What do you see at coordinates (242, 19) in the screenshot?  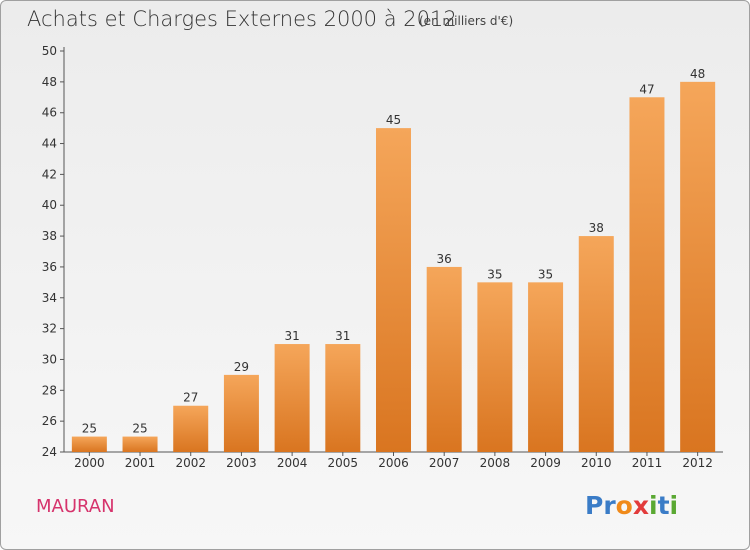 I see `chart-title: Achats et Charges Externes 2000 à 2012` at bounding box center [242, 19].